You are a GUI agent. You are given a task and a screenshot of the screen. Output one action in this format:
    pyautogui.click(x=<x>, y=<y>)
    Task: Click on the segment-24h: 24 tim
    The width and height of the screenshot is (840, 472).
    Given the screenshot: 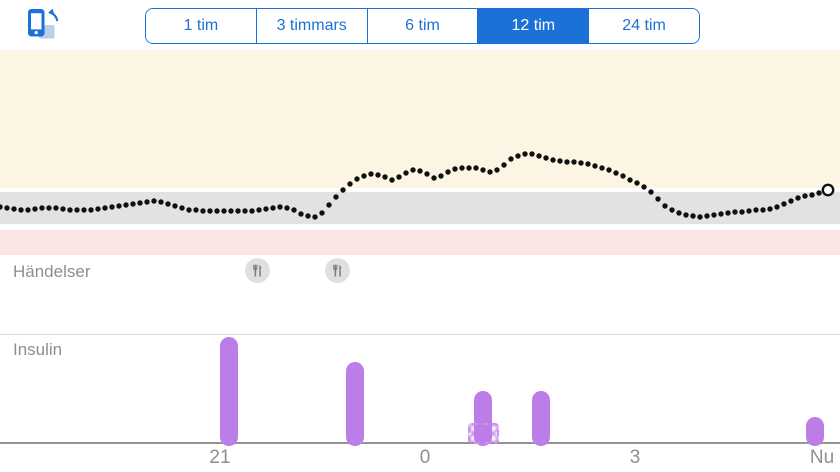 What is the action you would take?
    pyautogui.click(x=644, y=26)
    